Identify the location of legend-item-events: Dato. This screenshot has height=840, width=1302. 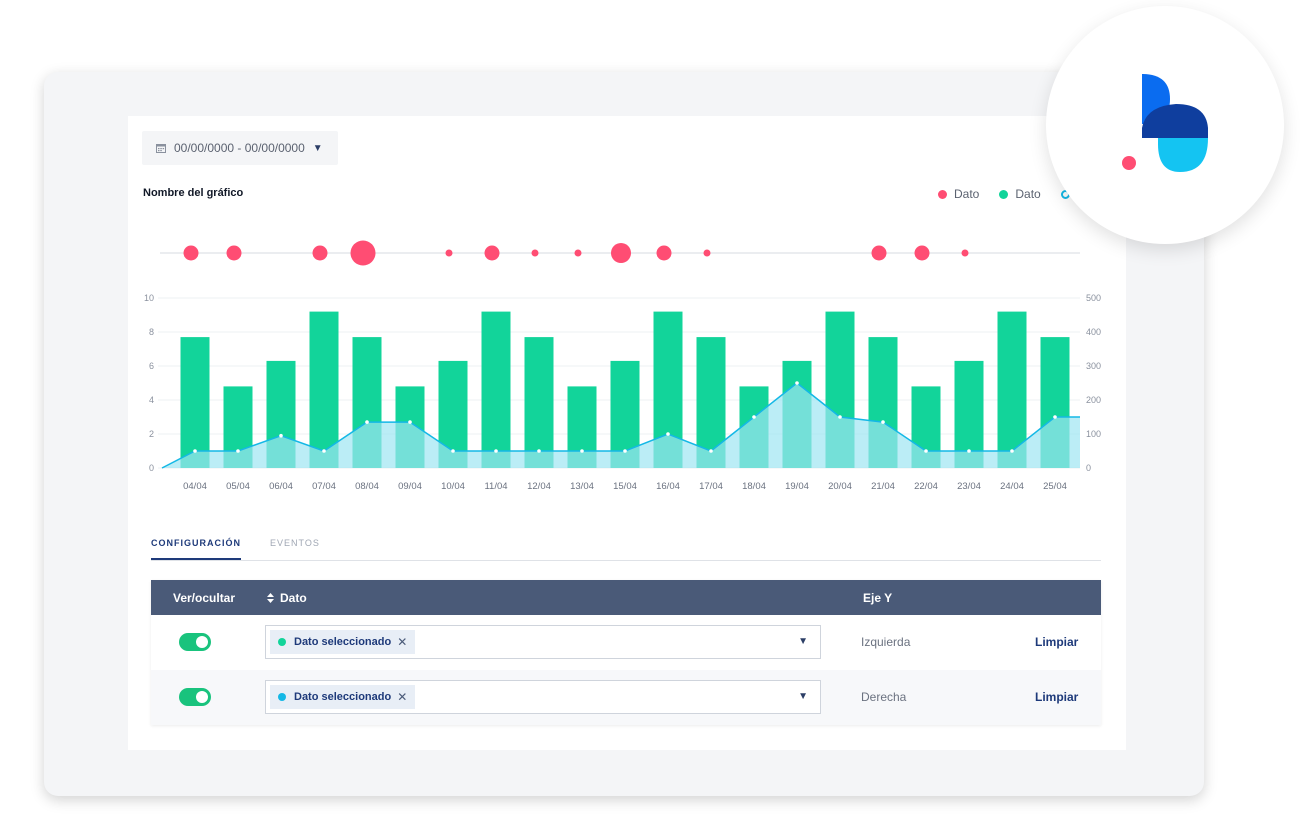
(958, 194).